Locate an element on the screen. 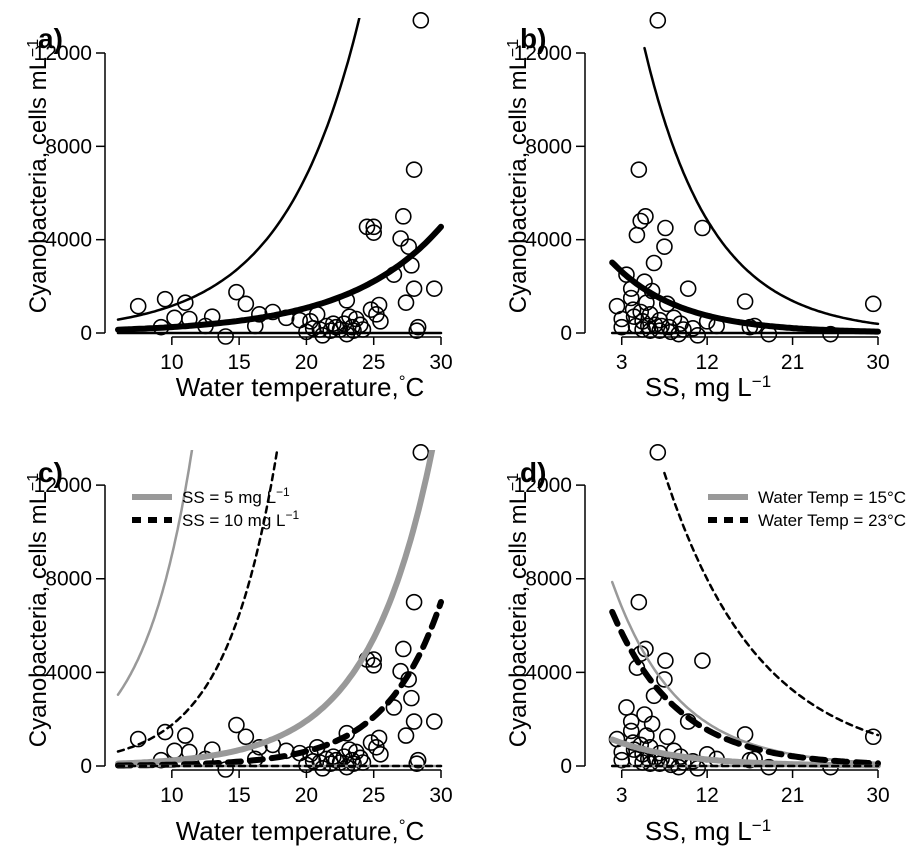 This screenshot has height=850, width=912. legend-label: SS = 10 mg L−1 is located at coordinates (240, 519).